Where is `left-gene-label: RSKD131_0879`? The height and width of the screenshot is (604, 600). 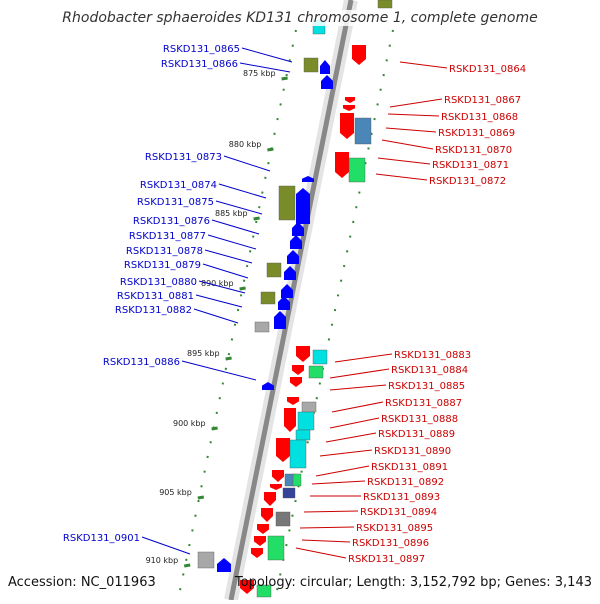
left-gene-label: RSKD131_0879 is located at coordinates (162, 265).